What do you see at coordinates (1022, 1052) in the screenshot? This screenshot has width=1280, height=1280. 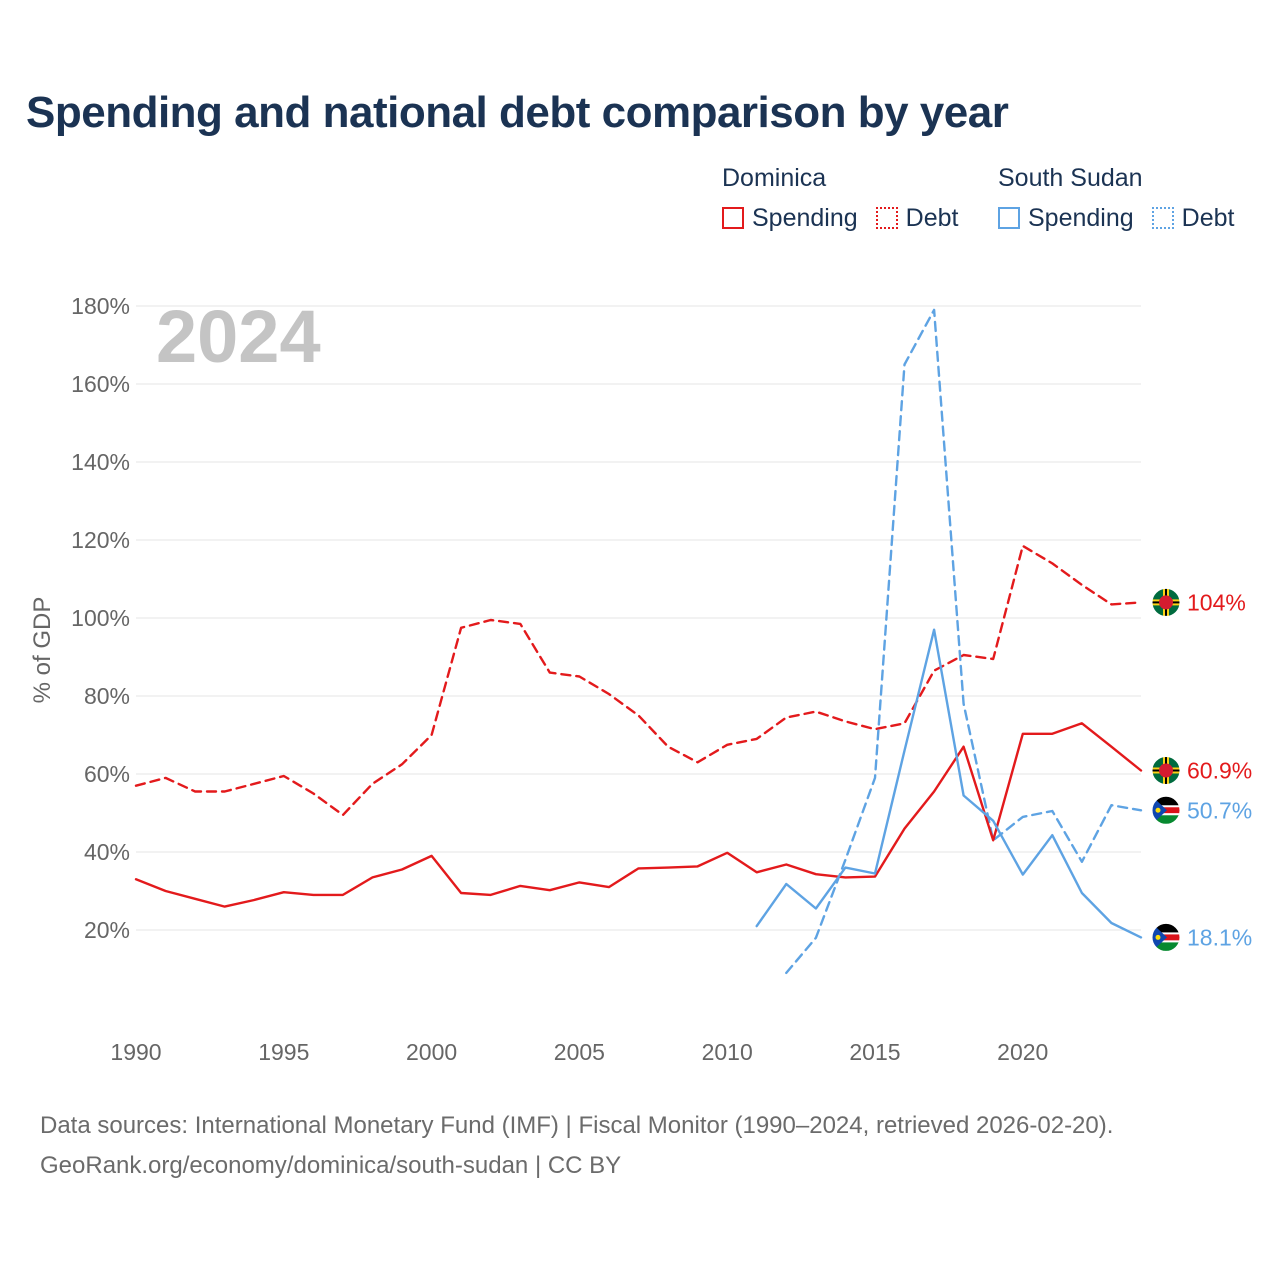 I see `x-tick-label: 2020` at bounding box center [1022, 1052].